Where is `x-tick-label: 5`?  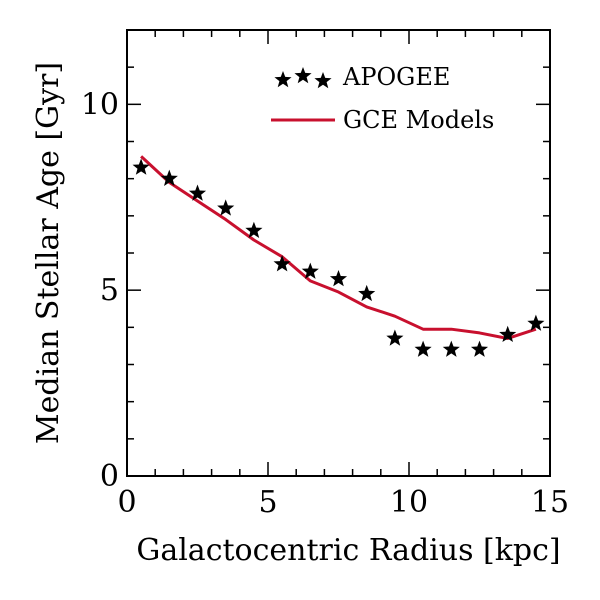
x-tick-label: 5 is located at coordinates (267, 502).